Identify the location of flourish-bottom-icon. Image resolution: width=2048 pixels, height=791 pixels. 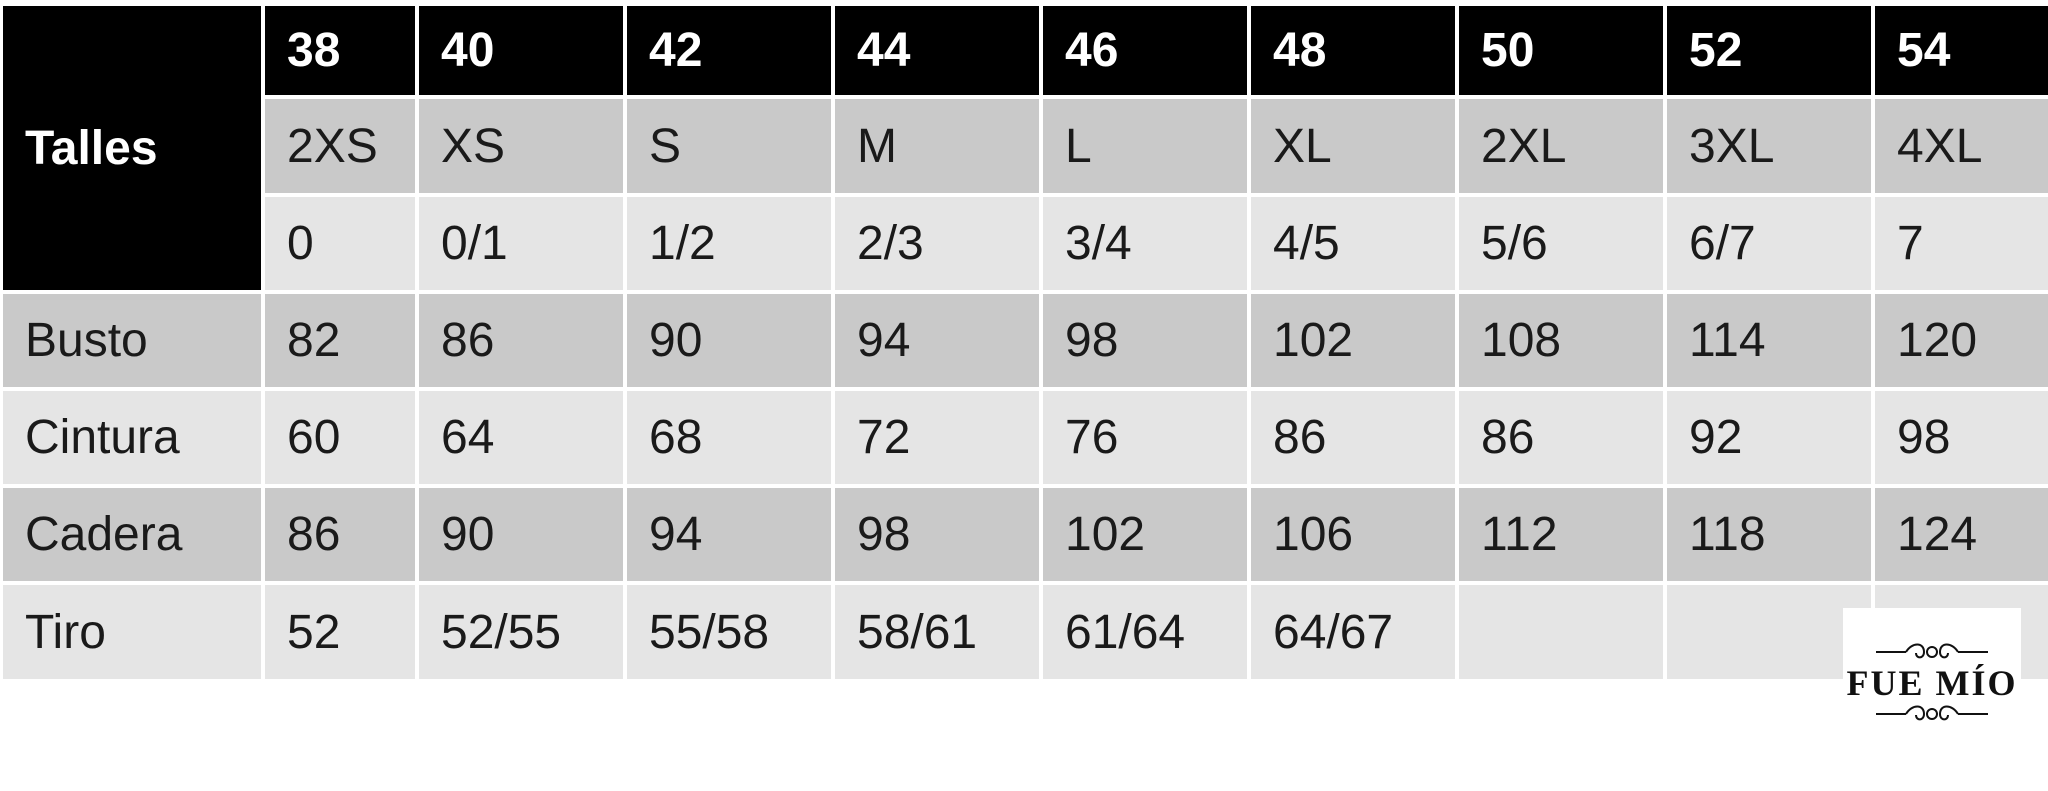
(1932, 713).